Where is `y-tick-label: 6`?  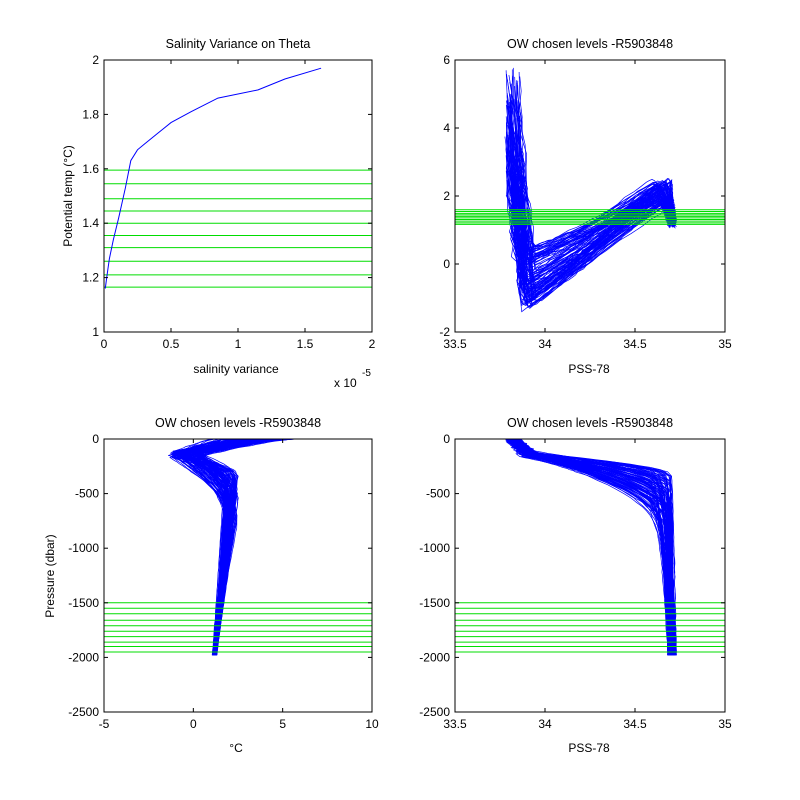
y-tick-label: 6 is located at coordinates (446, 60).